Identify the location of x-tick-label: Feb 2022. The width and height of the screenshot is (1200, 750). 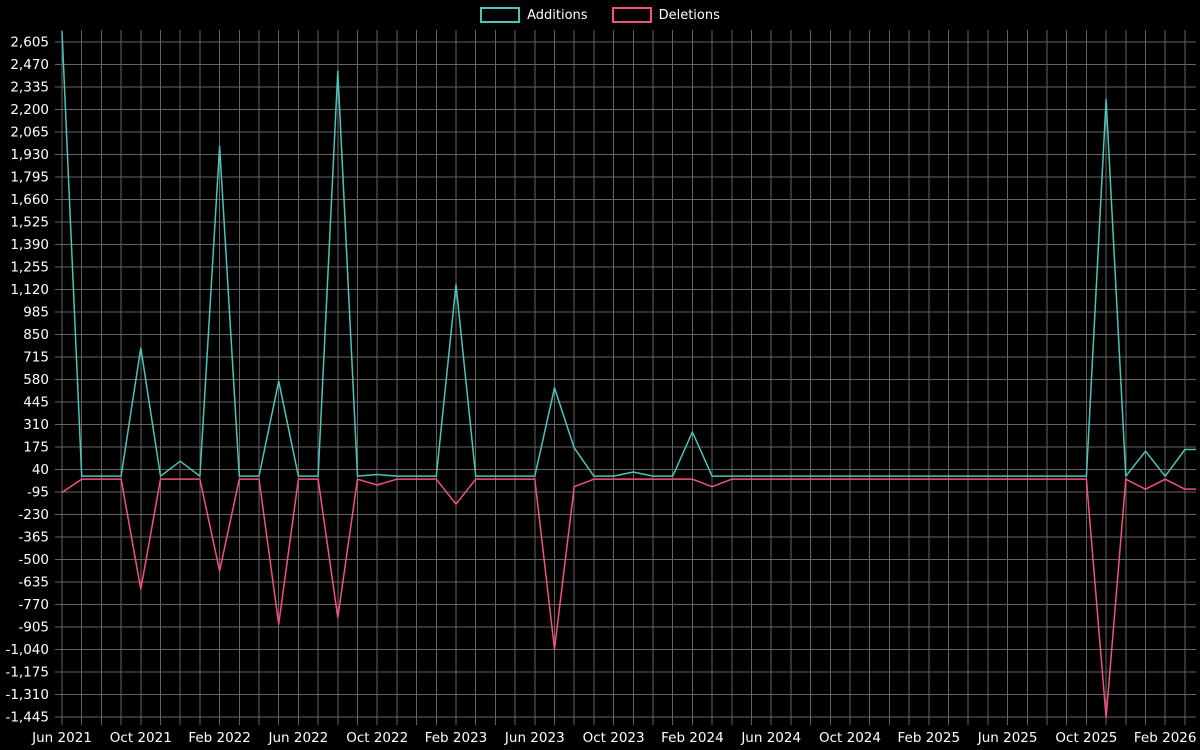
(219, 738).